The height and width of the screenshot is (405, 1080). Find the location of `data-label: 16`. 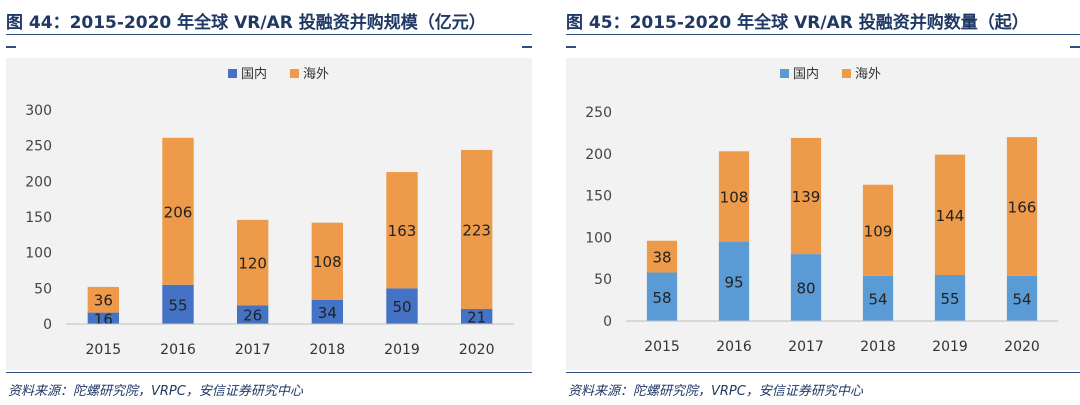

data-label: 16 is located at coordinates (103, 319).